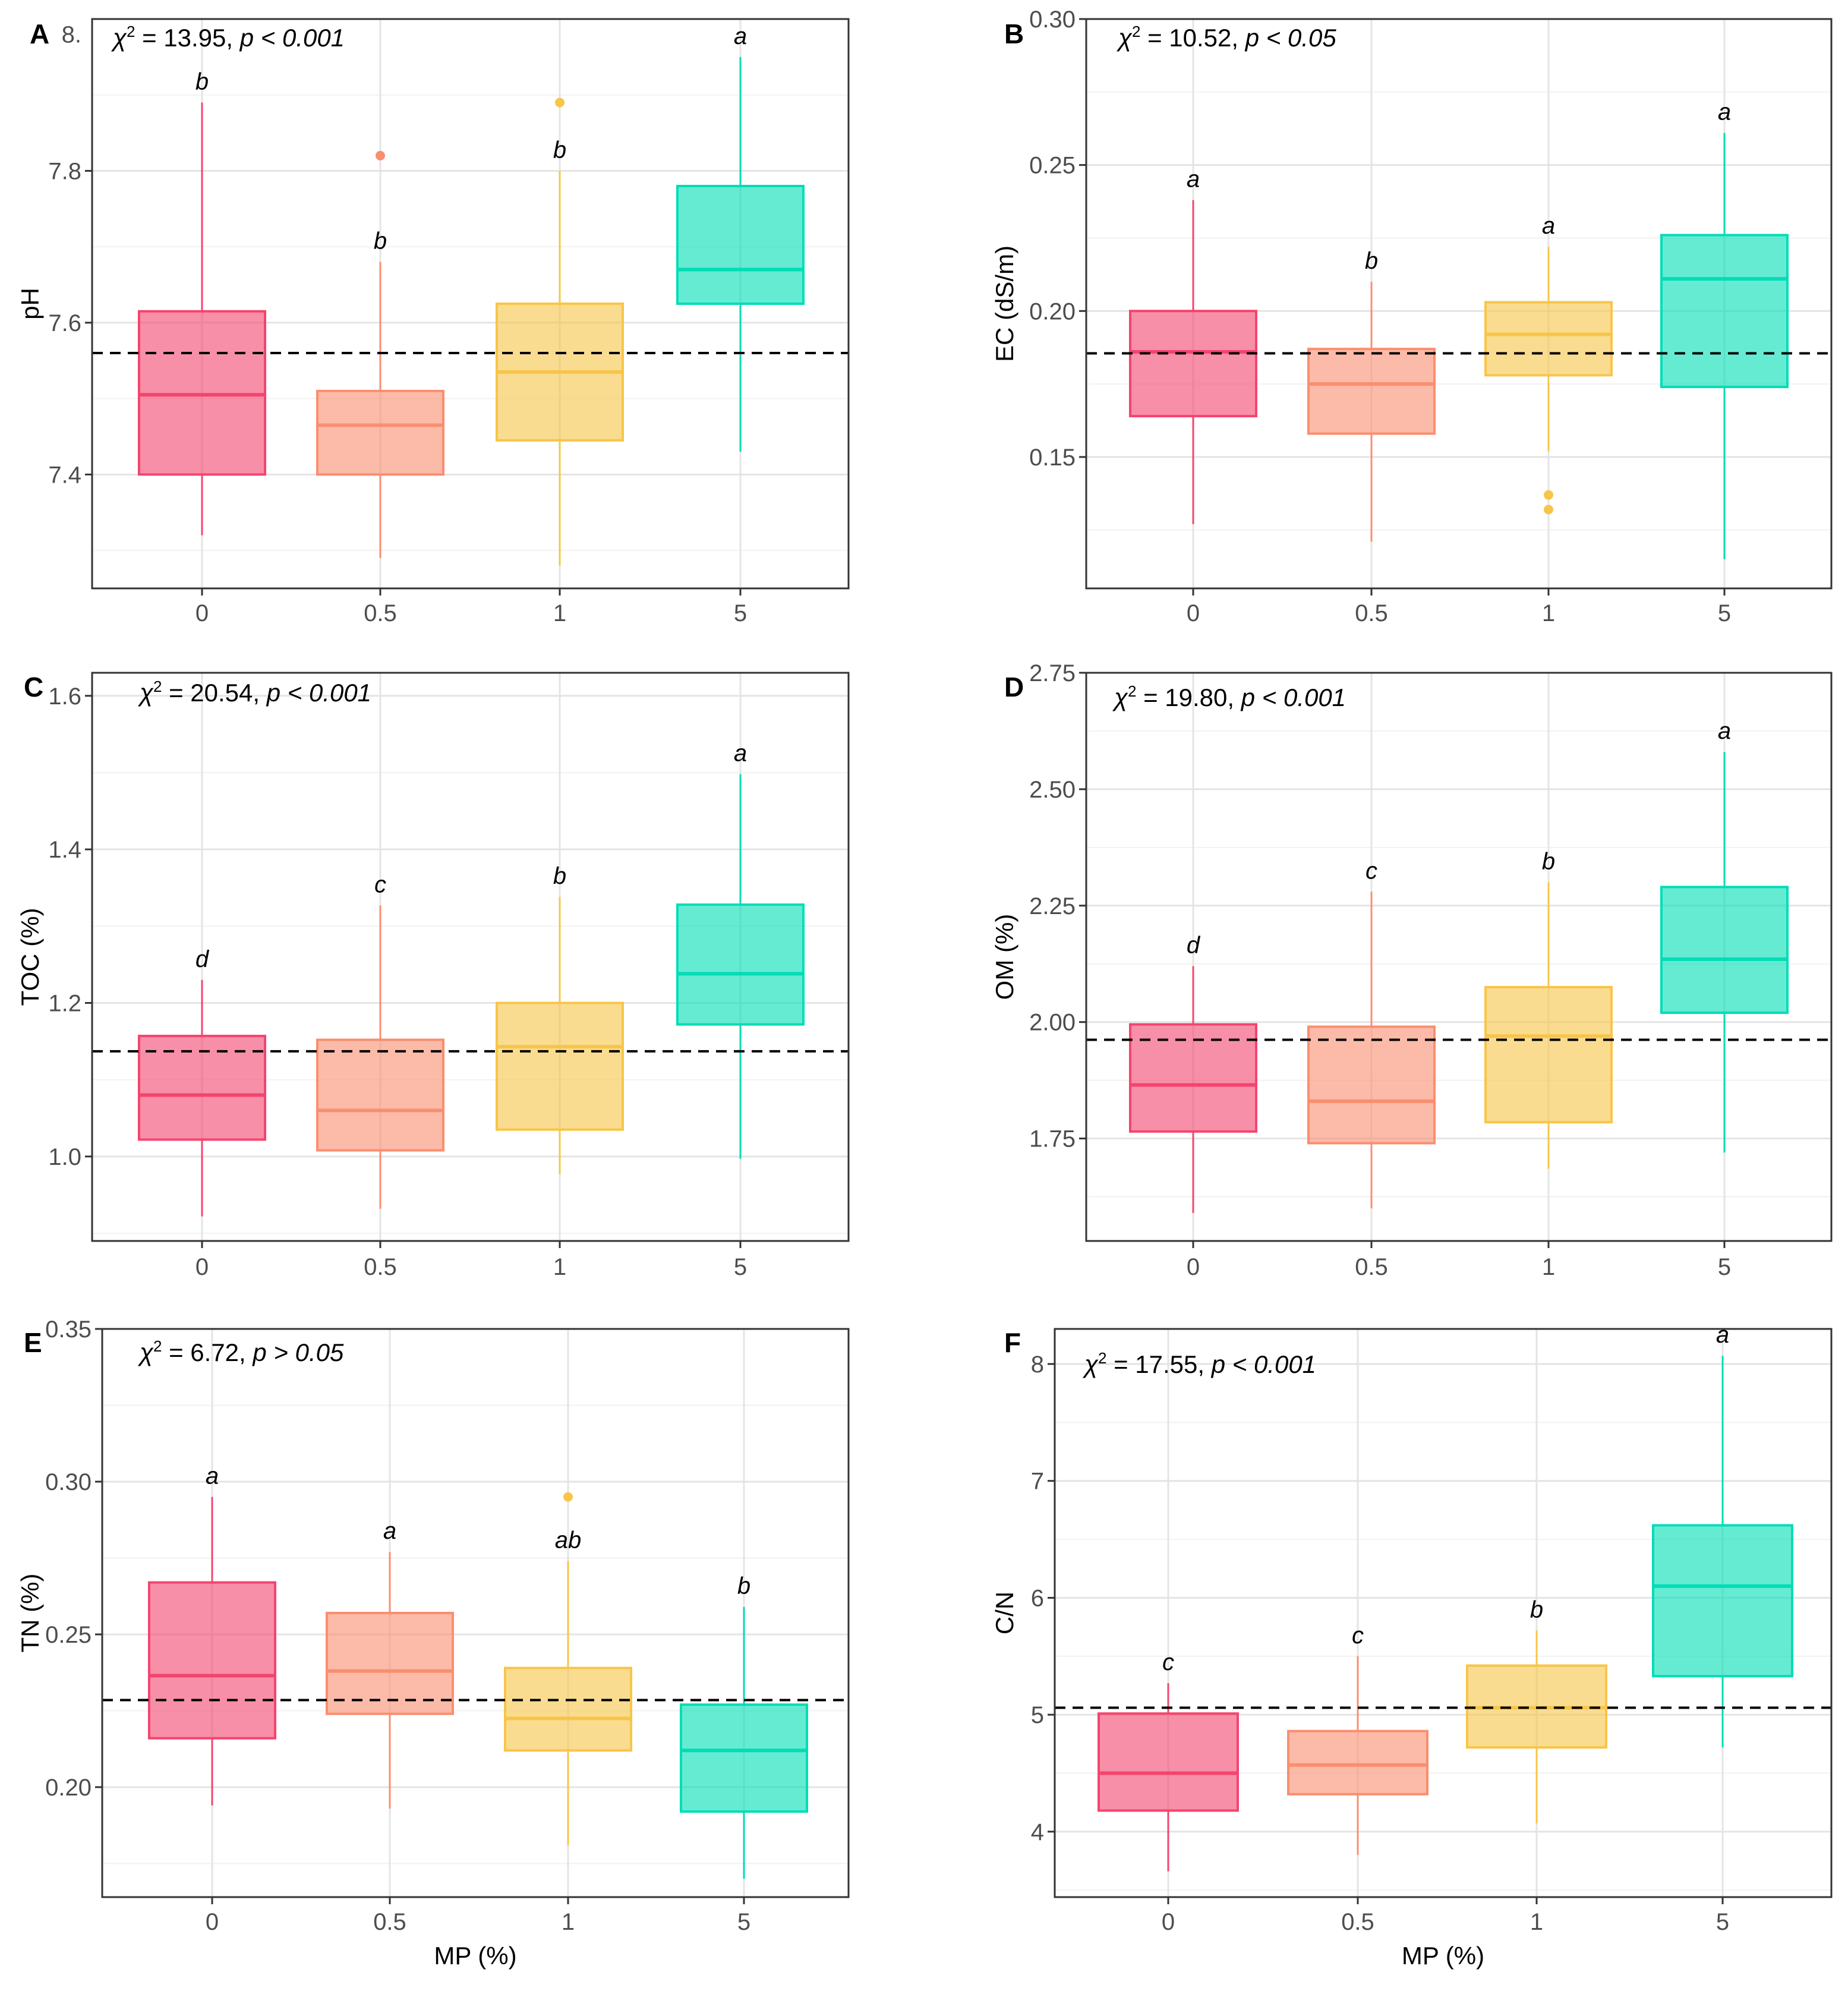  What do you see at coordinates (39, 33) in the screenshot?
I see `panel-letter: A` at bounding box center [39, 33].